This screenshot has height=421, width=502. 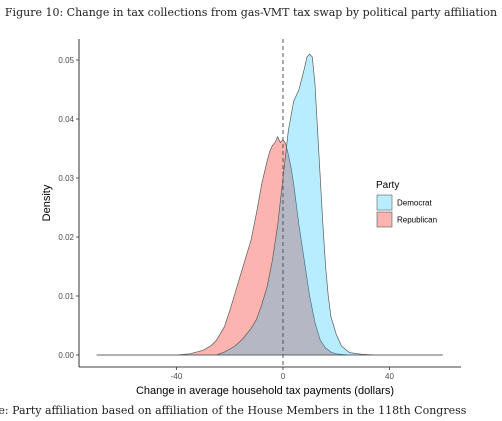 I want to click on legend-label-republican: Republican, so click(x=417, y=220).